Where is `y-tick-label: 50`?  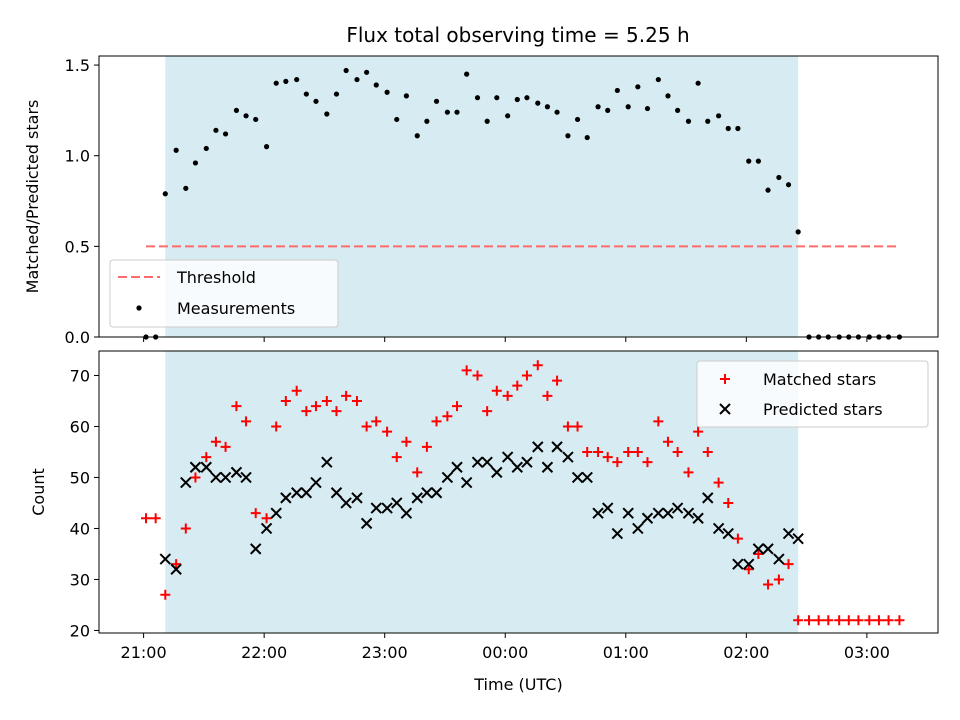 y-tick-label: 50 is located at coordinates (80, 477).